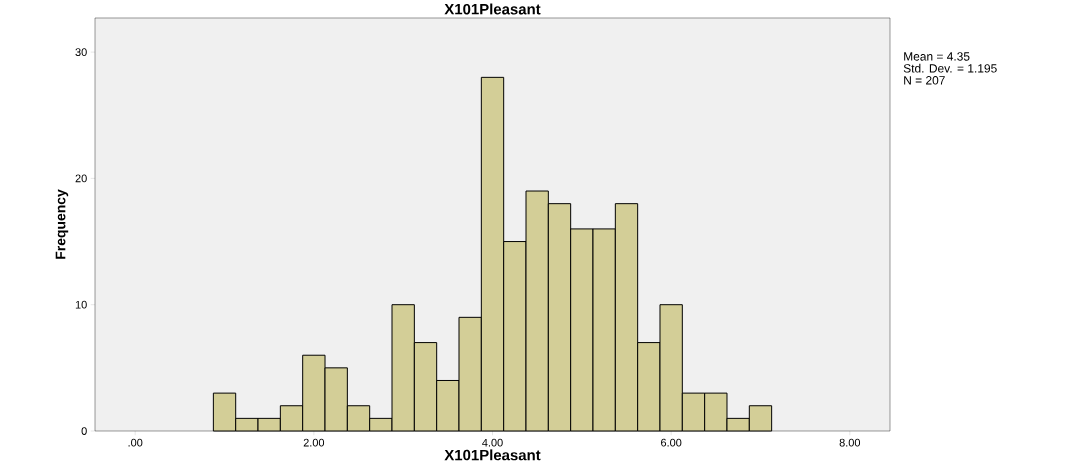 Image resolution: width=1068 pixels, height=476 pixels. What do you see at coordinates (950, 68) in the screenshot?
I see `text: Std. Dev. = 1.195` at bounding box center [950, 68].